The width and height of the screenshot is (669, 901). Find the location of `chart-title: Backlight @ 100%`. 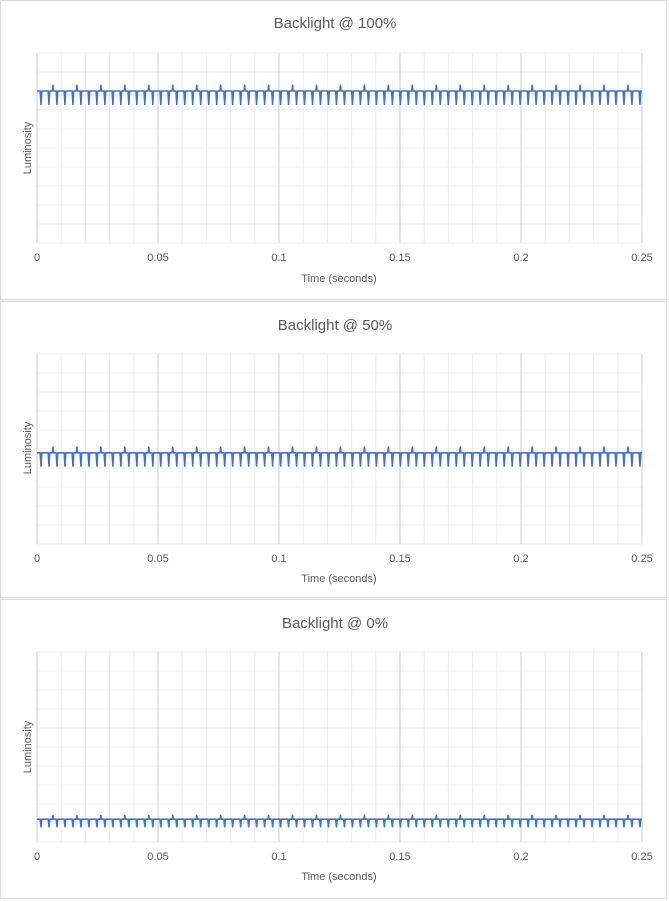

chart-title: Backlight @ 100% is located at coordinates (335, 23).